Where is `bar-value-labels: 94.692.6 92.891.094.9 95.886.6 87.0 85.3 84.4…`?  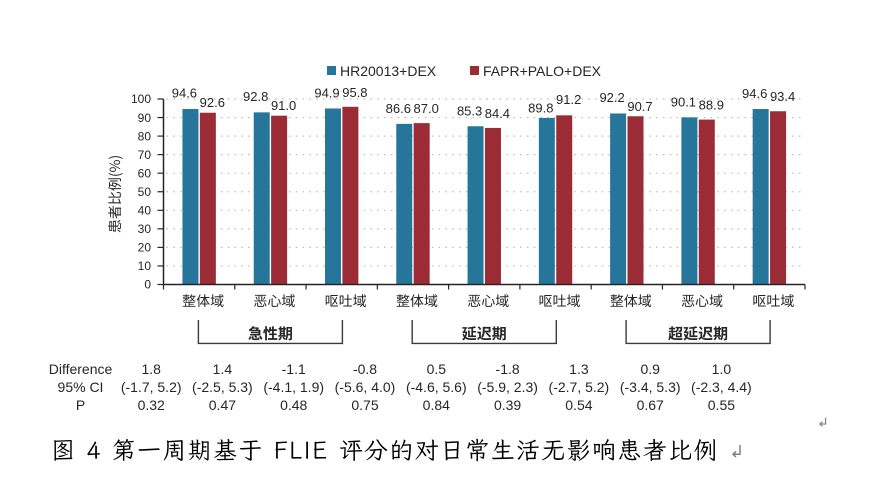 bar-value-labels: 94.692.6 92.891.094.9 95.886.6 87.0 85.3 84.4… is located at coordinates (484, 103).